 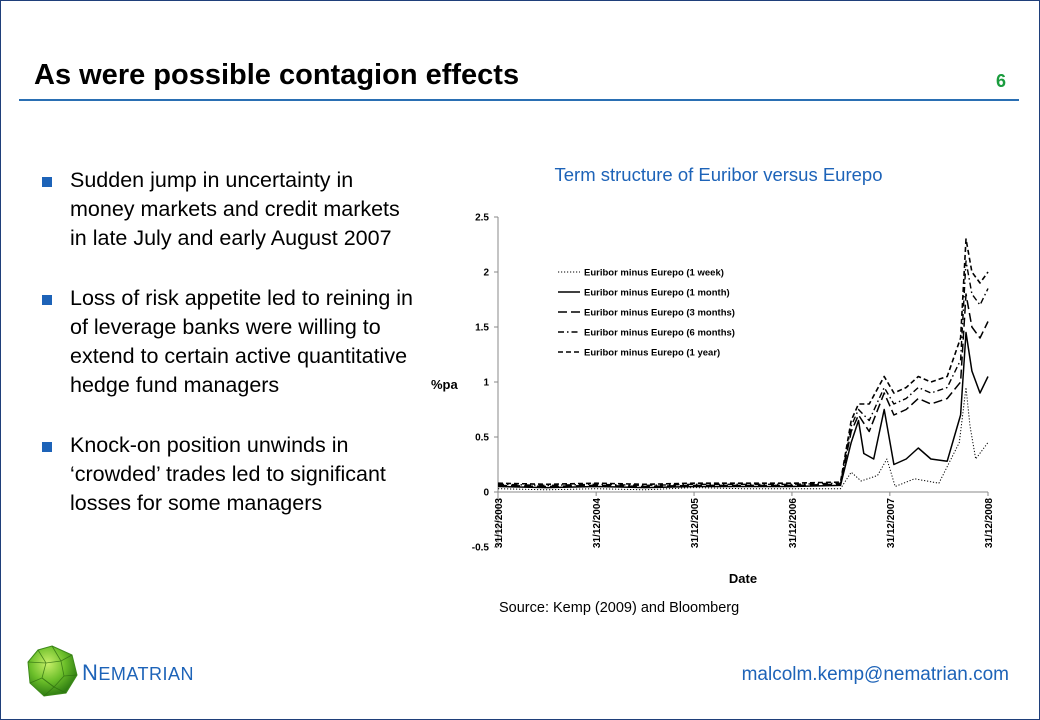 I want to click on legend-entry: Euribor minus Eurepo (1 year), so click(x=652, y=353).